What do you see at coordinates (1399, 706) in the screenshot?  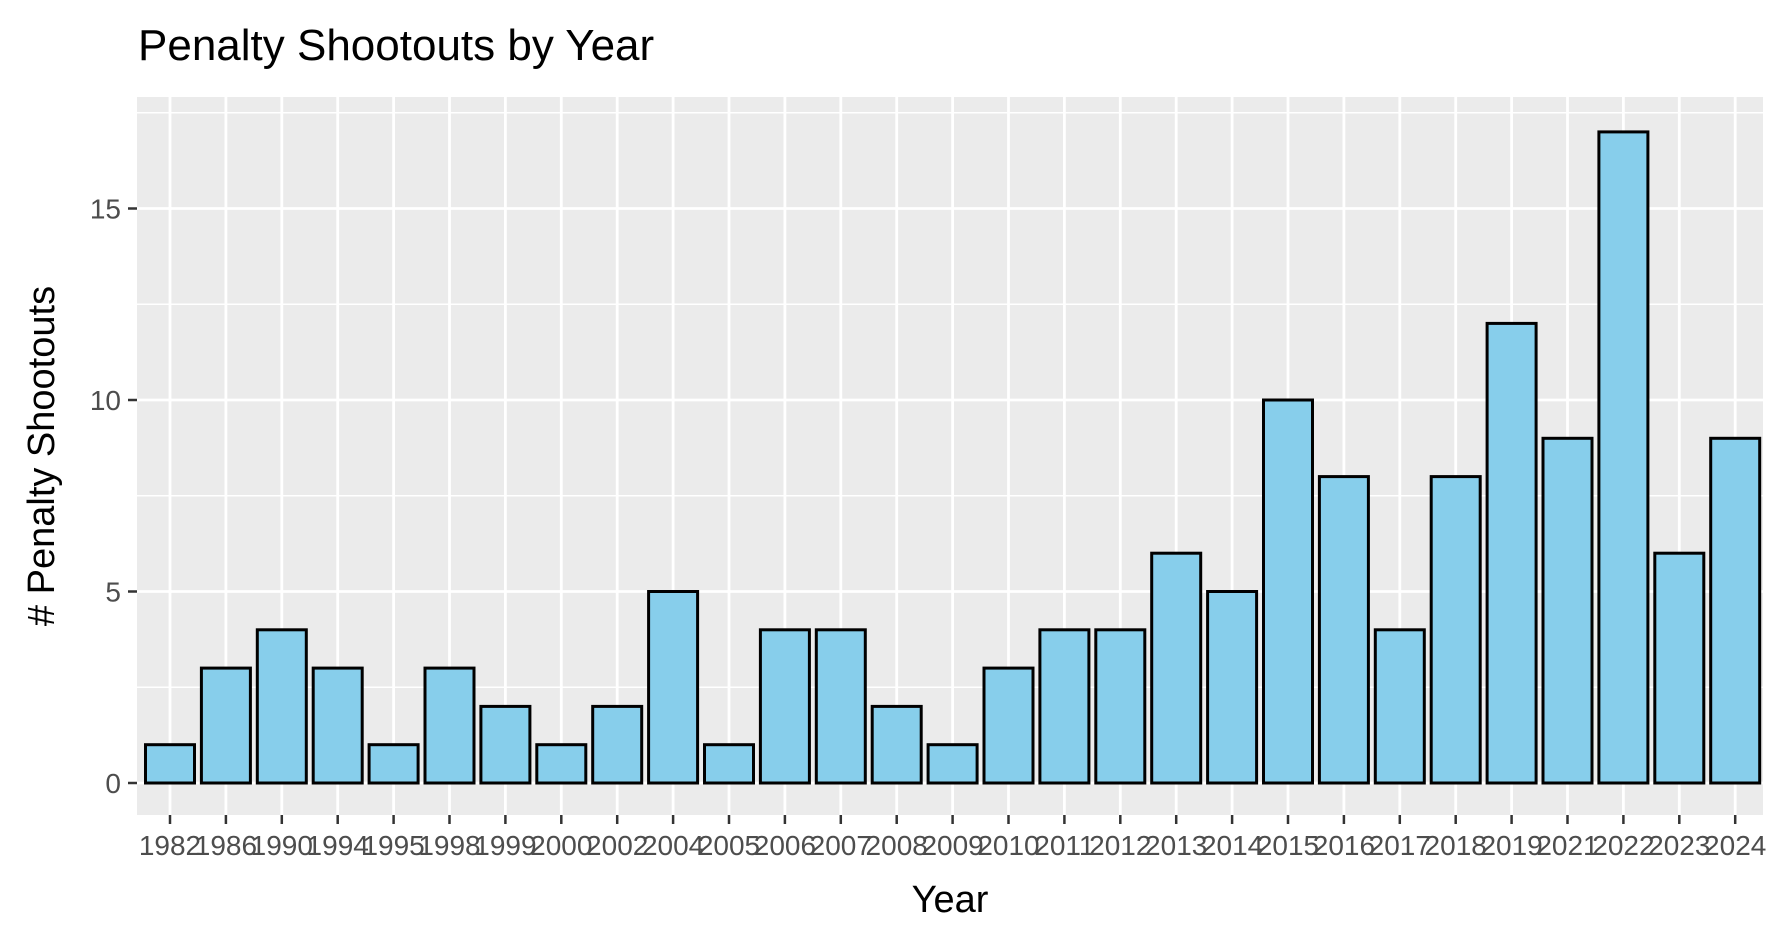 I see `bar-2017` at bounding box center [1399, 706].